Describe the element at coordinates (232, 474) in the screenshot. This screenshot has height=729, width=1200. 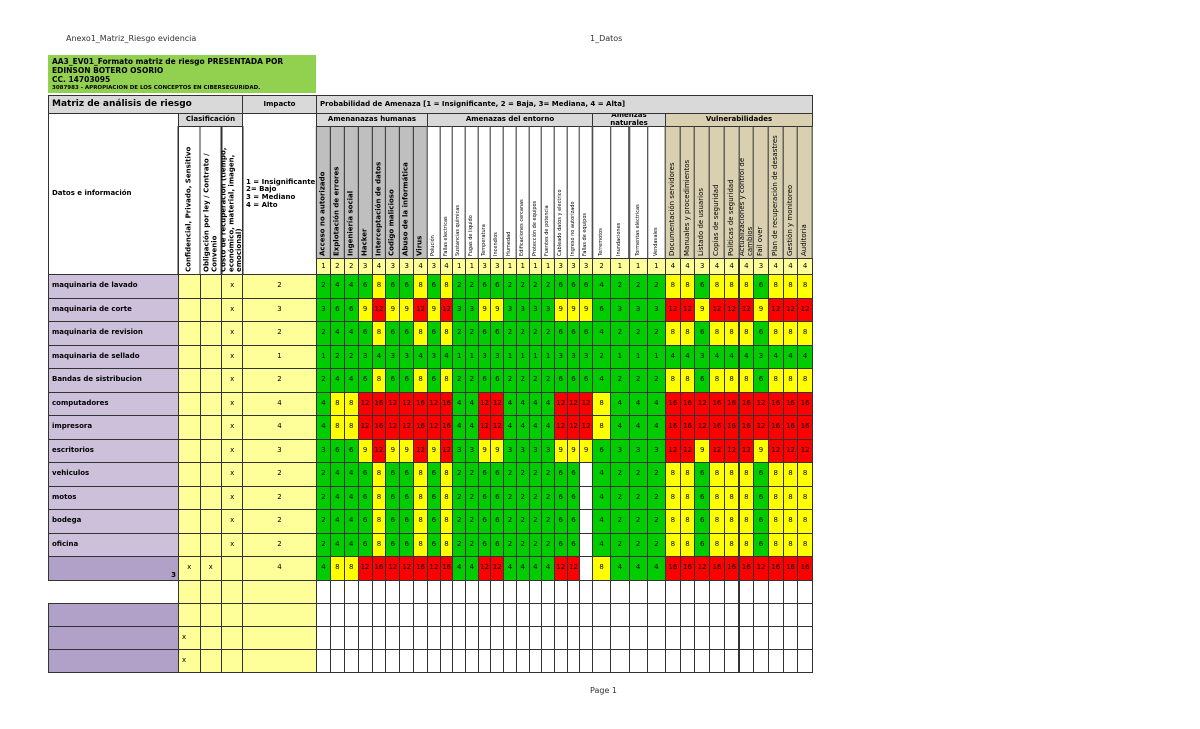
I see `classification-mark: x` at that location.